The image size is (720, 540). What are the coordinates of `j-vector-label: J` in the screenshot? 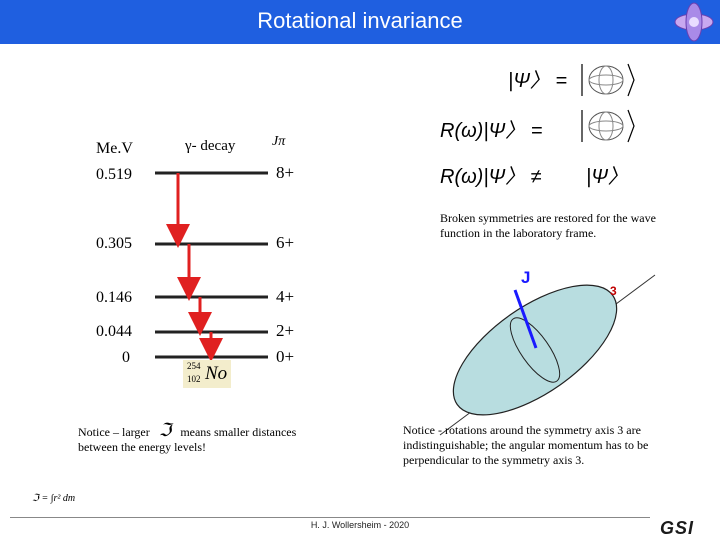 It's located at (526, 277).